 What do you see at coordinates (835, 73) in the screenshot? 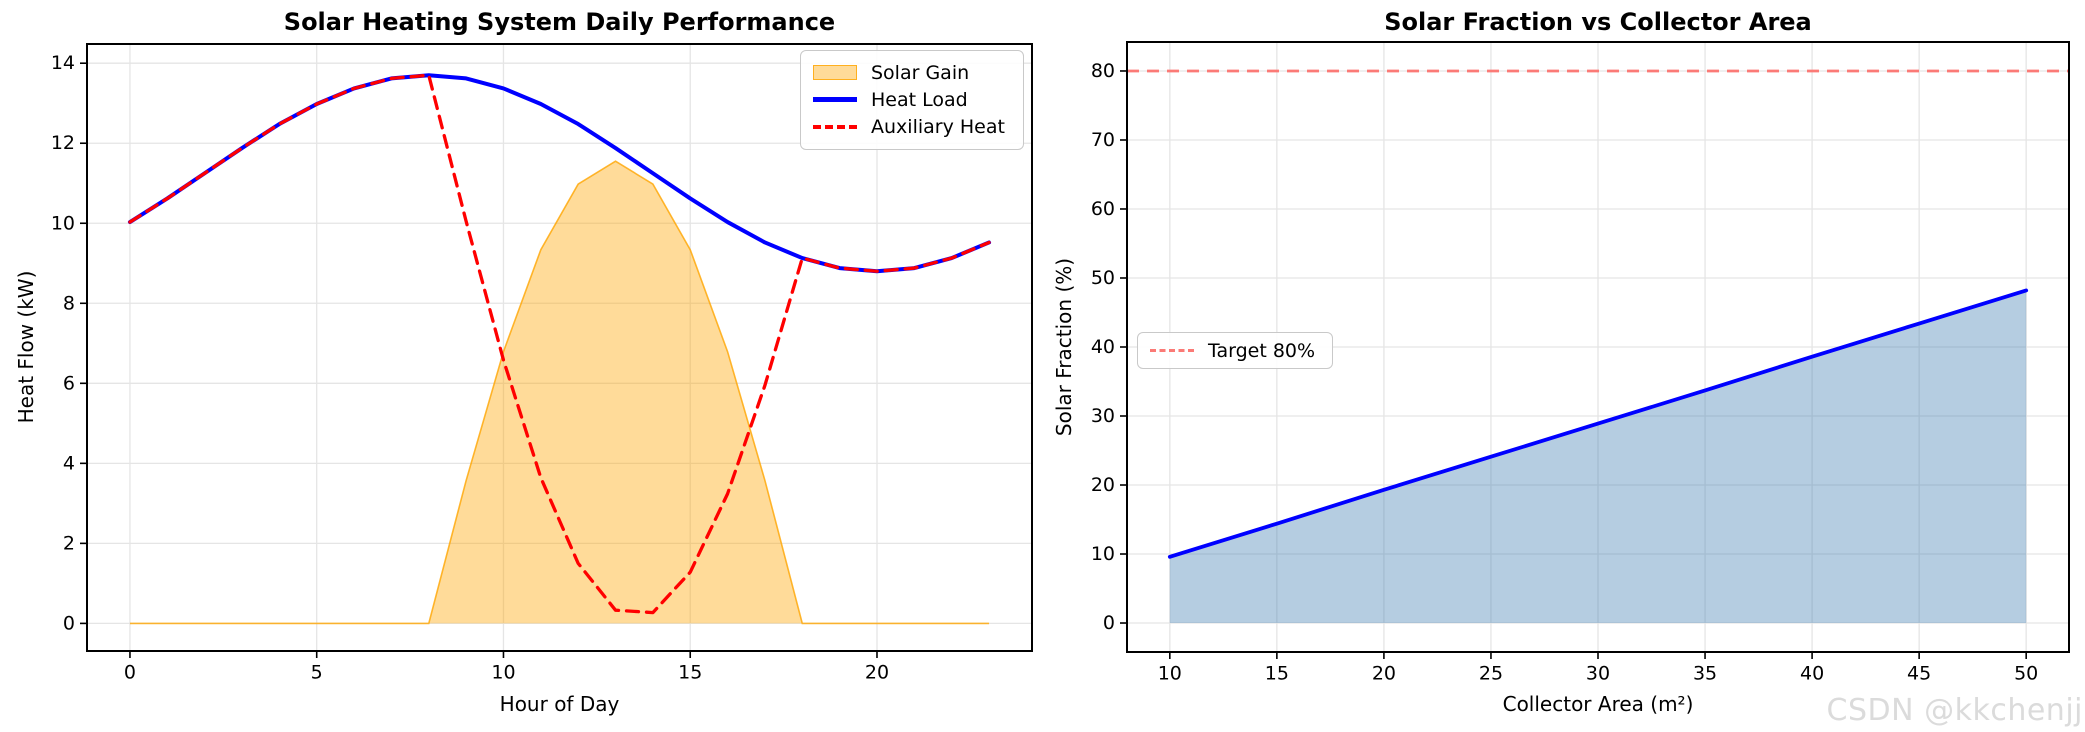
I see `solar-gain-swatch-icon` at bounding box center [835, 73].